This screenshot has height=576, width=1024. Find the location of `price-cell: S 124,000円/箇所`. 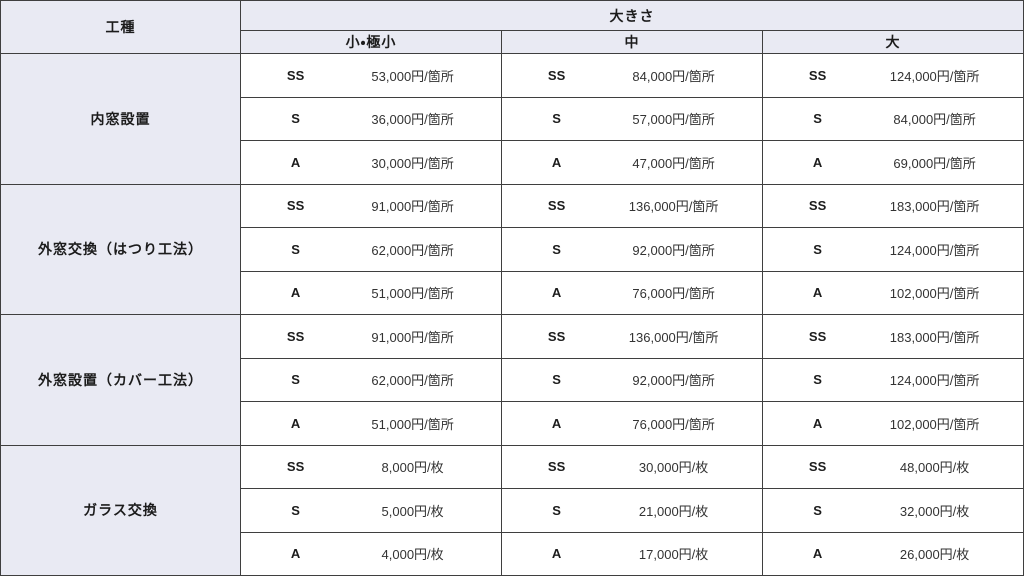

price-cell: S 124,000円/箇所 is located at coordinates (892, 379).